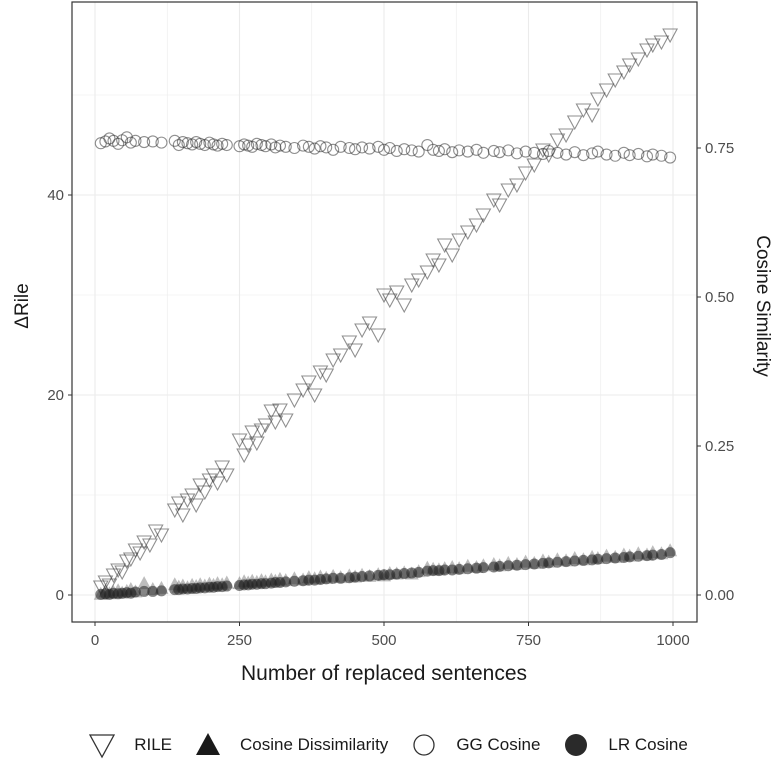 The image size is (776, 763). I want to click on x-tick-label: 500, so click(383, 640).